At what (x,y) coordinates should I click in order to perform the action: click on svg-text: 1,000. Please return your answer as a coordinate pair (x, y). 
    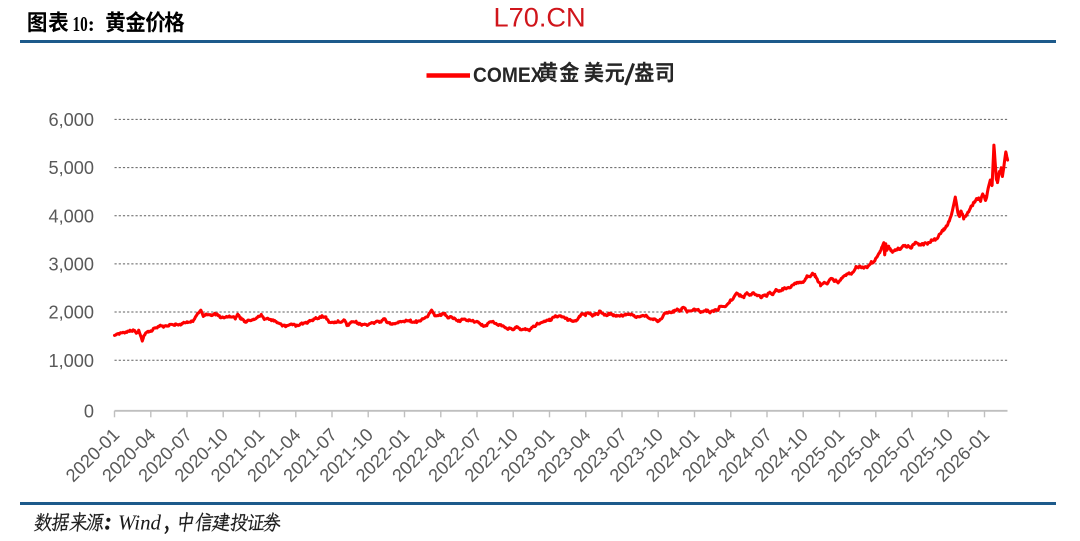
    Looking at the image, I should click on (71, 361).